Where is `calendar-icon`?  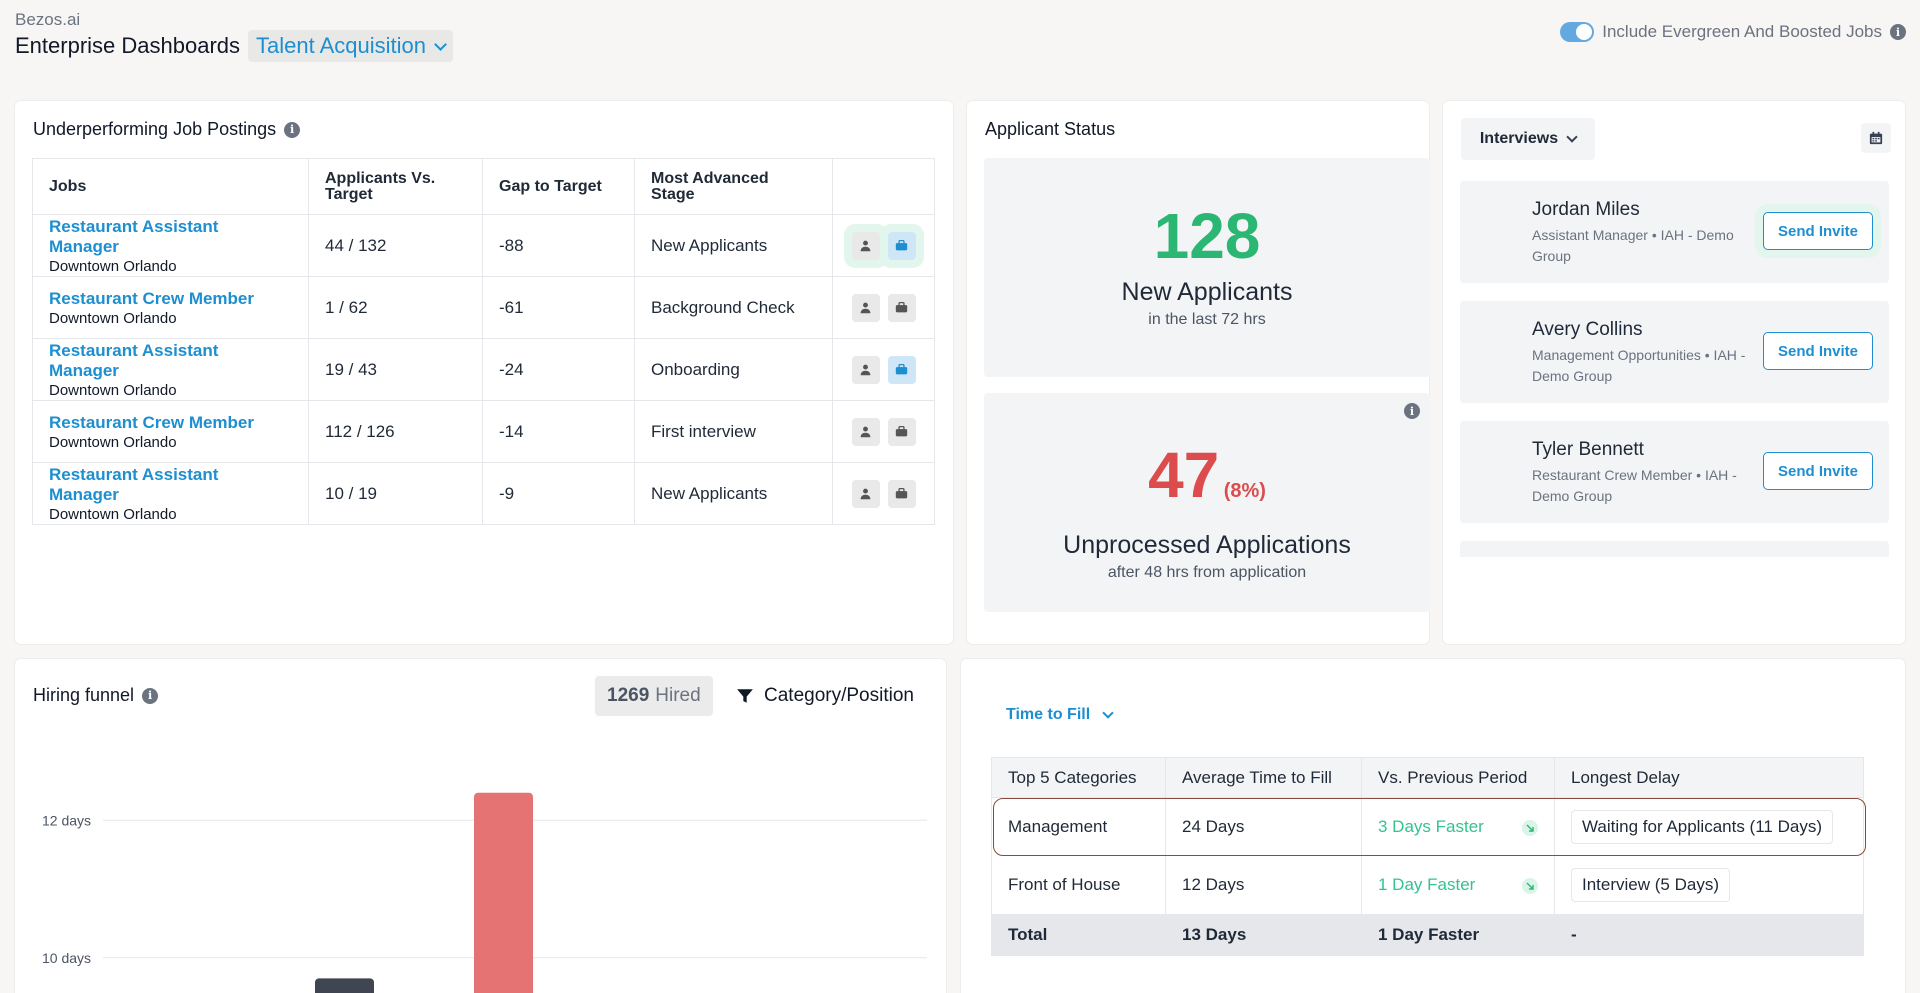 calendar-icon is located at coordinates (1876, 138).